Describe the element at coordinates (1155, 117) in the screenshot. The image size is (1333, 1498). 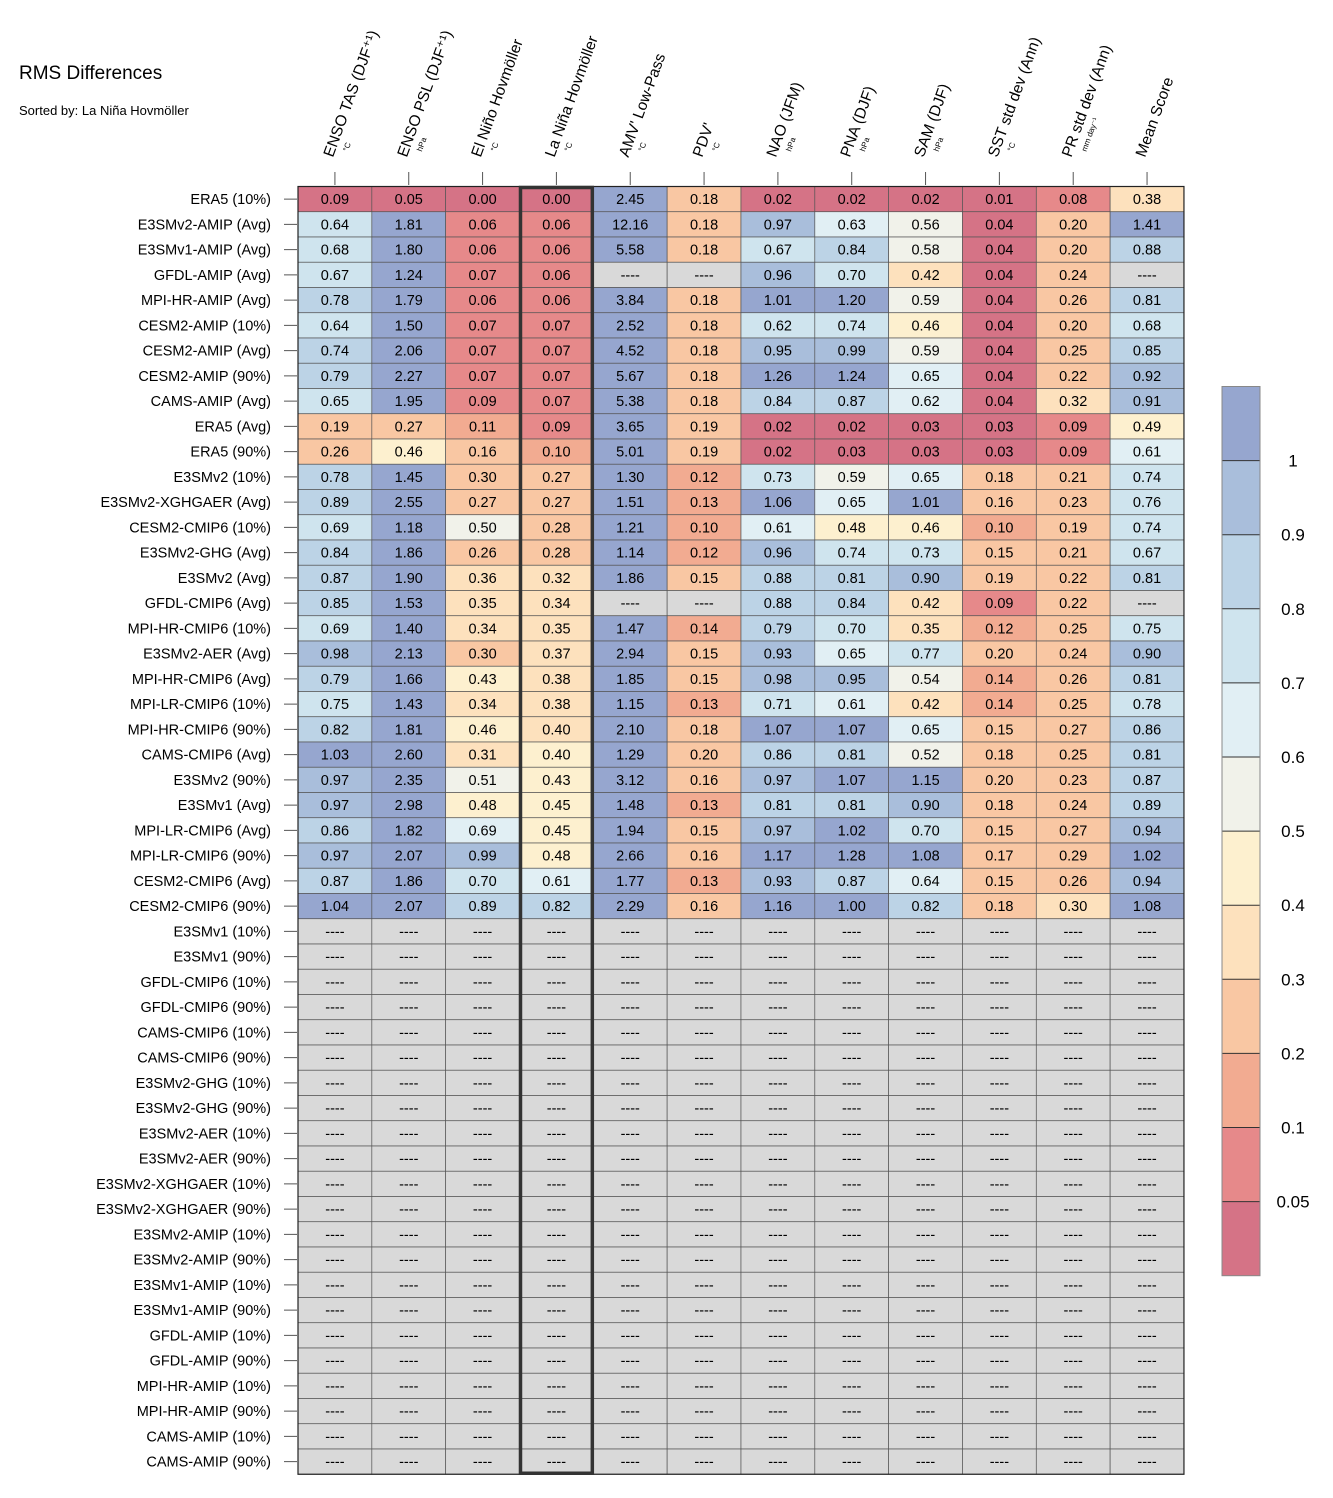
I see `column-label: Mean Score` at that location.